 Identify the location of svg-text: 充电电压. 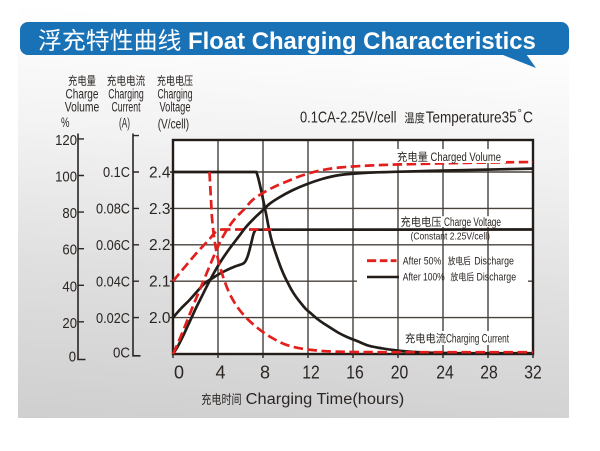
(175, 80).